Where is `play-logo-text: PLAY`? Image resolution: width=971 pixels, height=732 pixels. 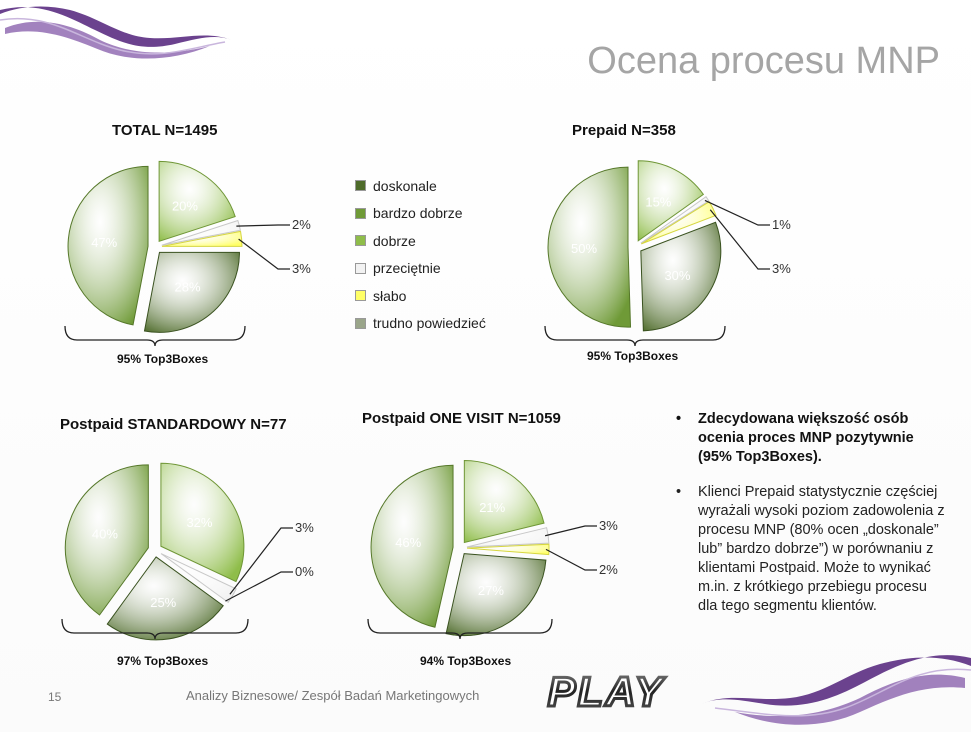 play-logo-text: PLAY is located at coordinates (607, 692).